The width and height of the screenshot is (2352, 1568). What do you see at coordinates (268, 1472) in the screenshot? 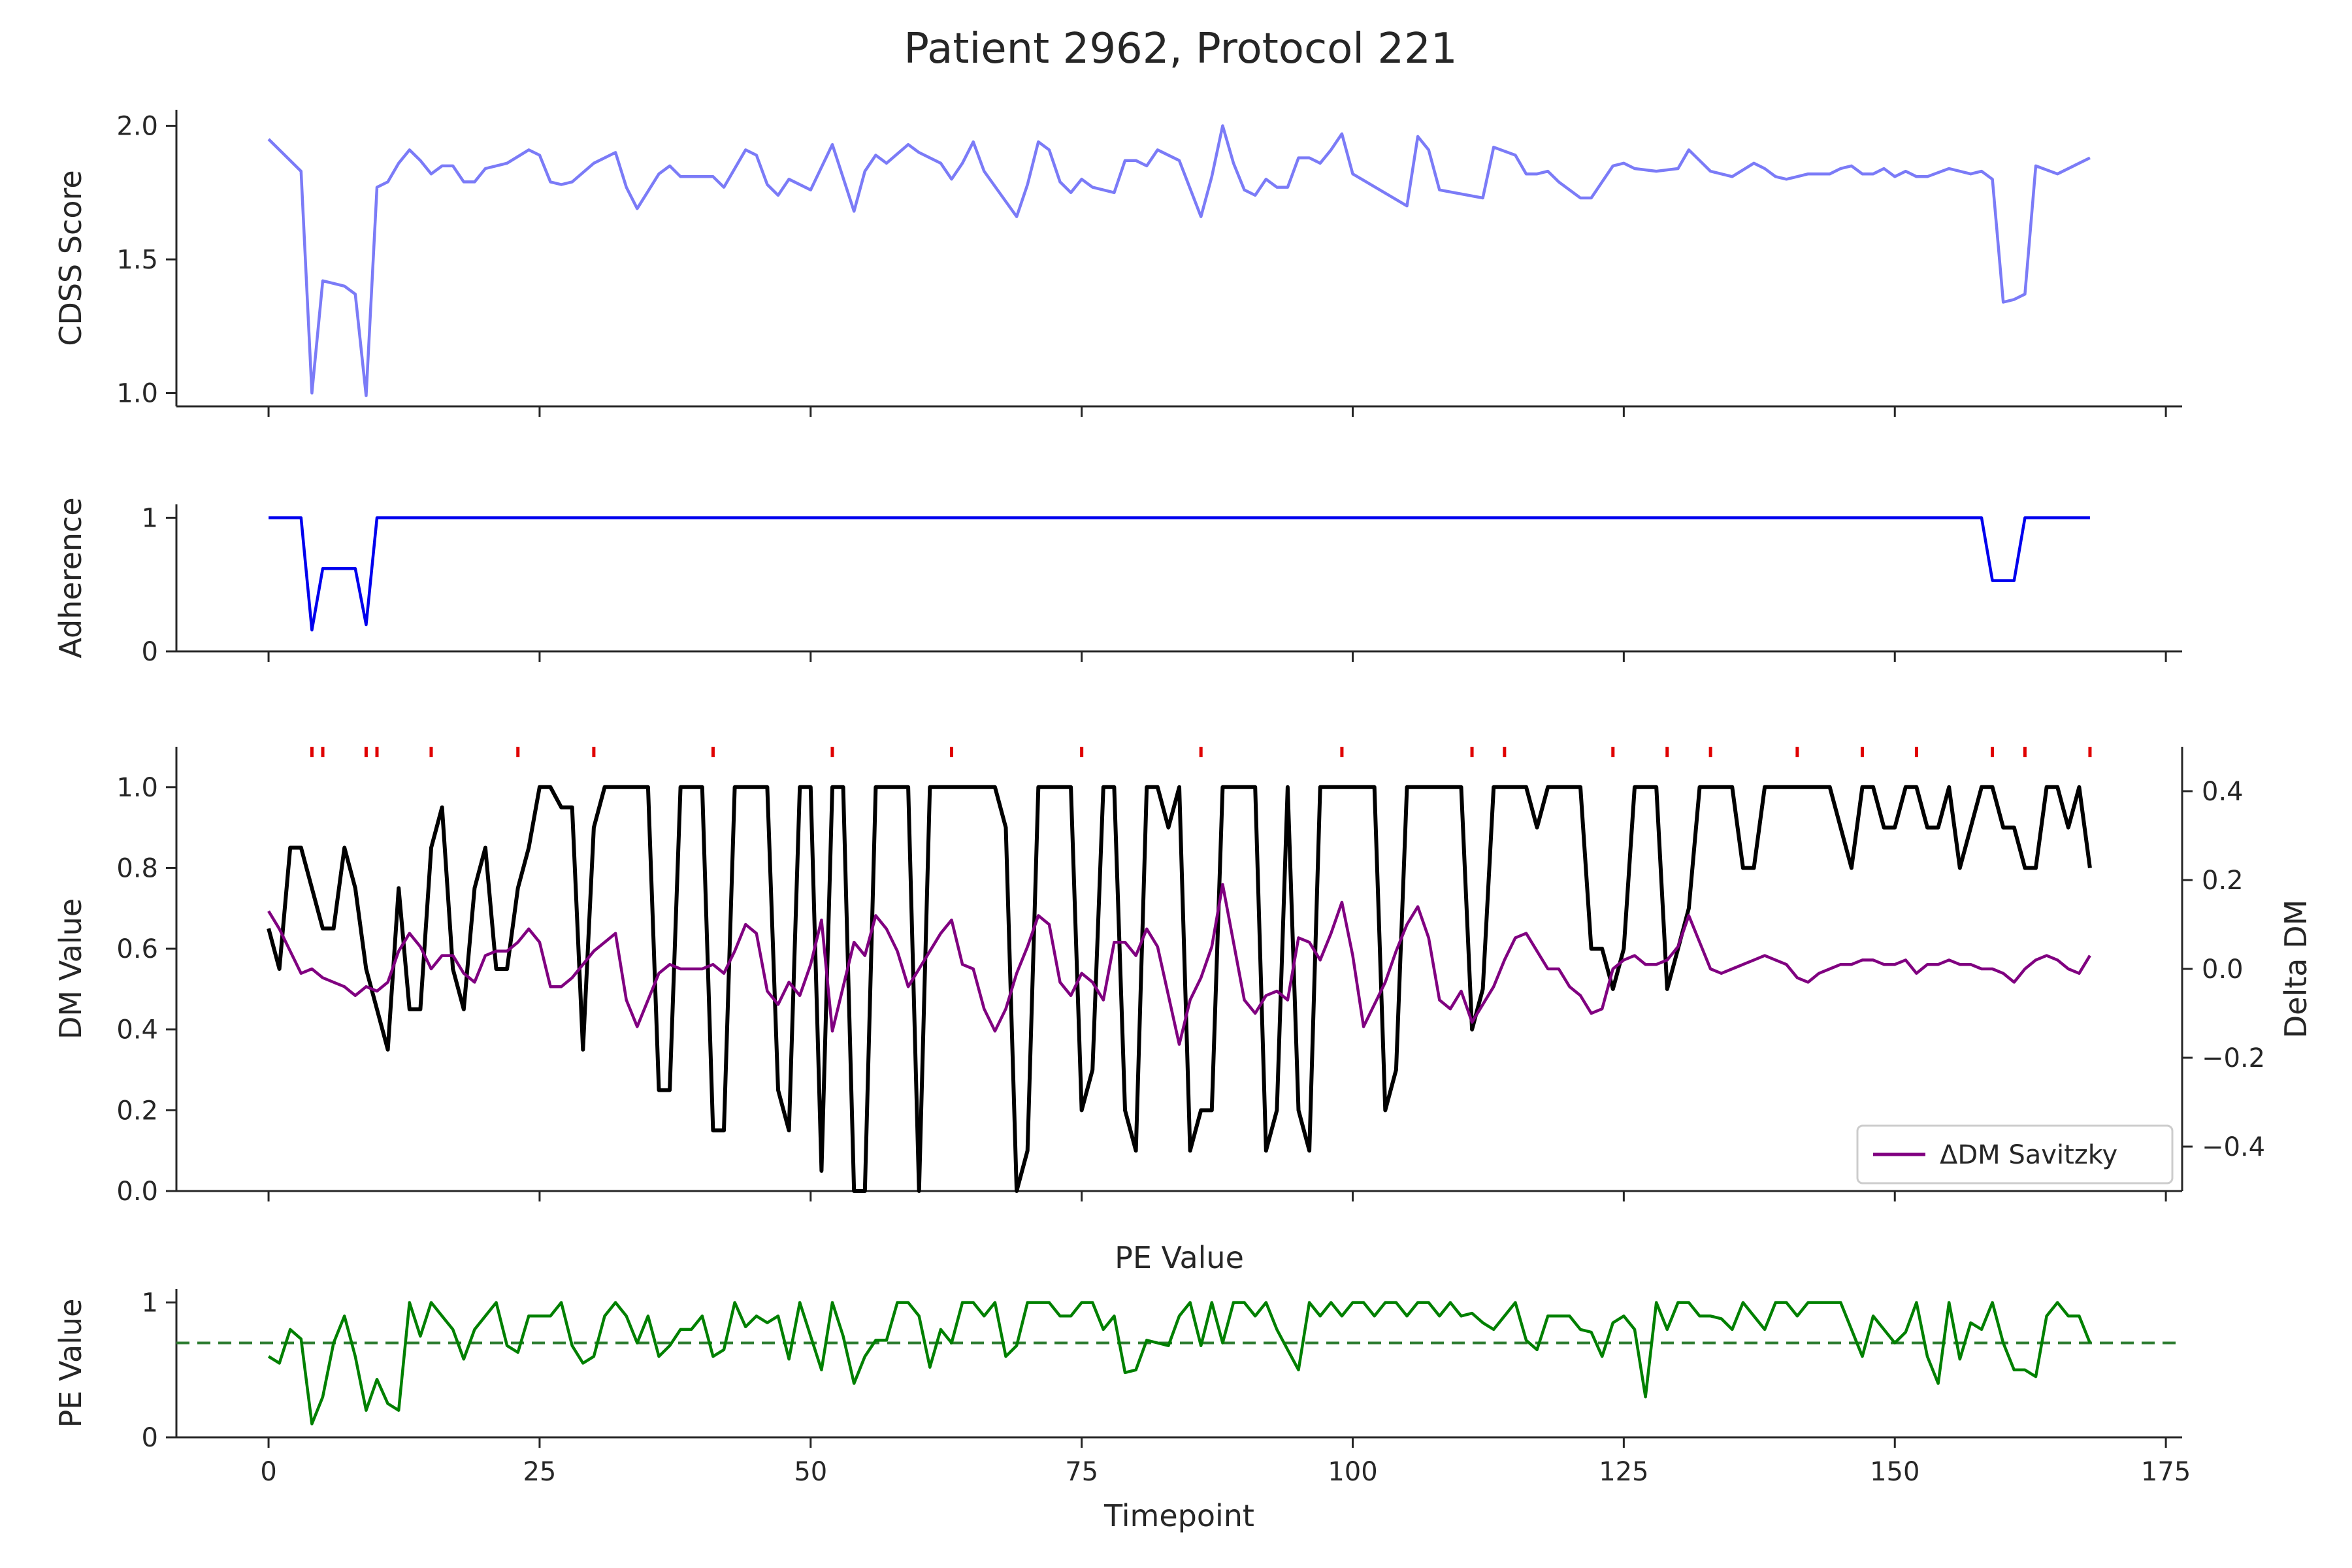
I see `x-tick-label: 0` at bounding box center [268, 1472].